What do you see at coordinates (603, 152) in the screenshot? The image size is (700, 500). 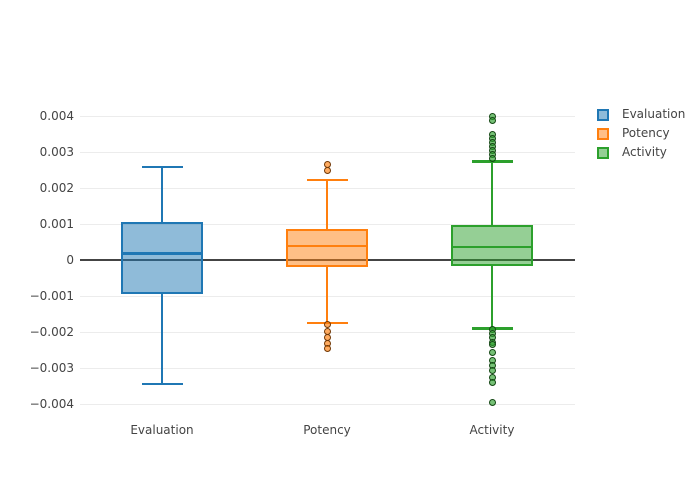 I see `legend-swatch-activity` at bounding box center [603, 152].